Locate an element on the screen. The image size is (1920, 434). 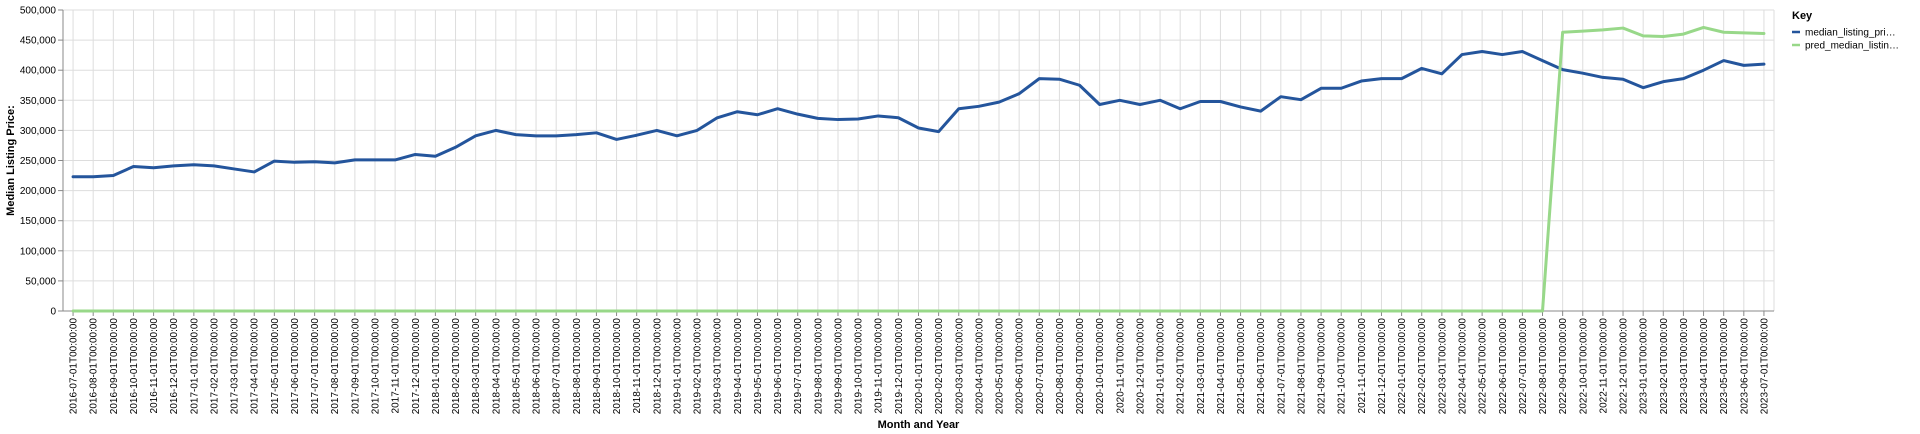
x-tick-label: 2018-10-01T00:00:00 is located at coordinates (617, 366).